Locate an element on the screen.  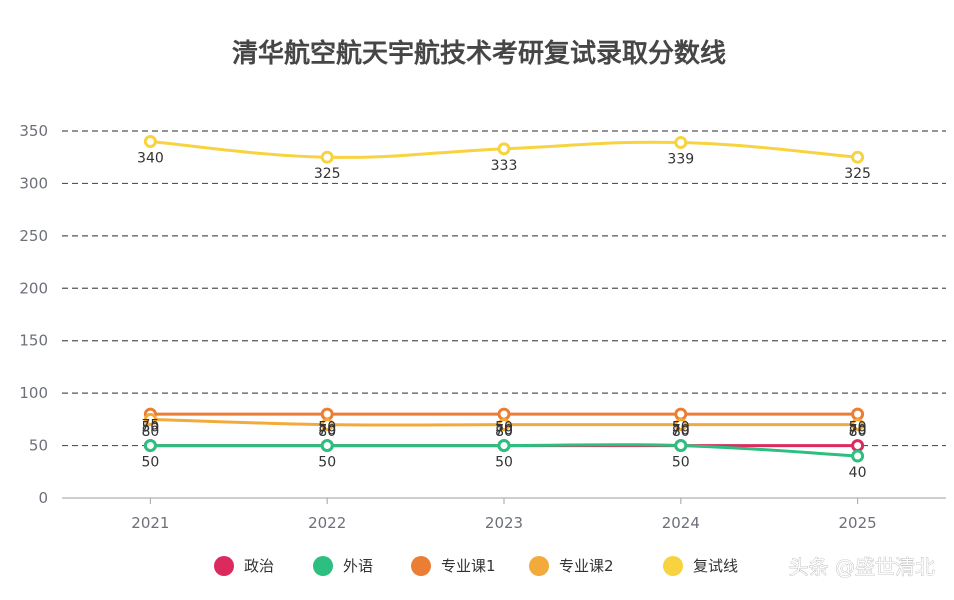
data-label: 340 is located at coordinates (150, 158).